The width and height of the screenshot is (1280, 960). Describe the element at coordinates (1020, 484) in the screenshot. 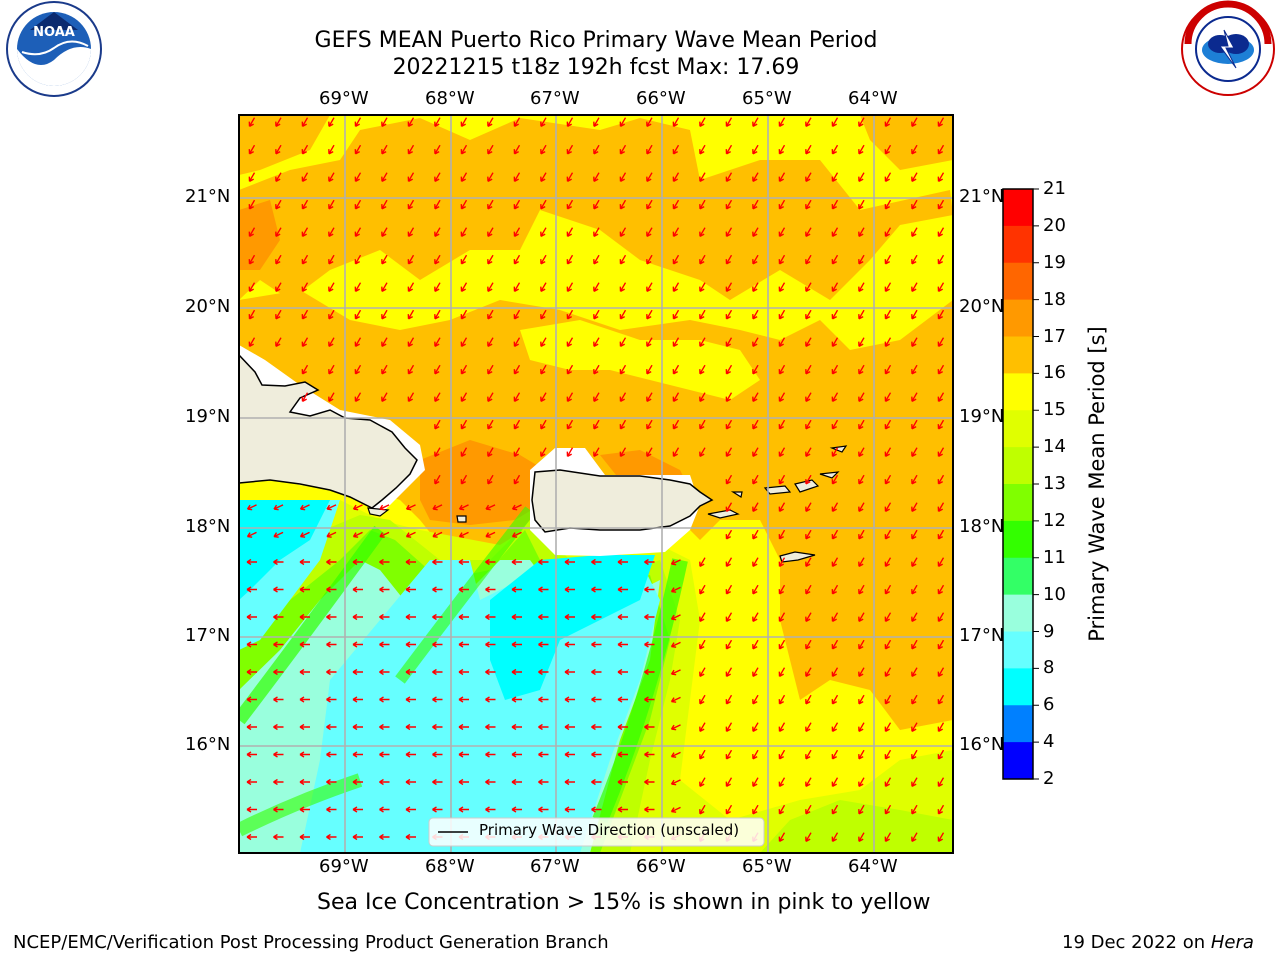

I see `colorbar` at that location.